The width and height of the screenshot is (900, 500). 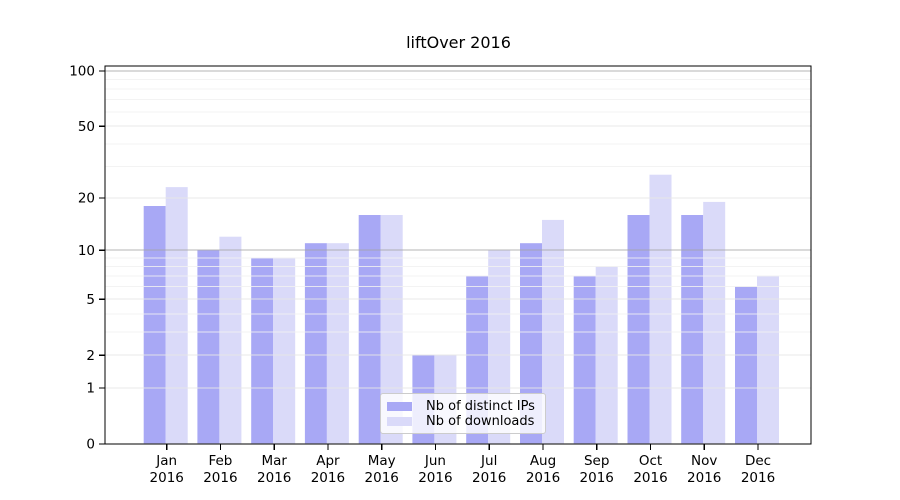 I want to click on bar-jan-series1, so click(x=176, y=315).